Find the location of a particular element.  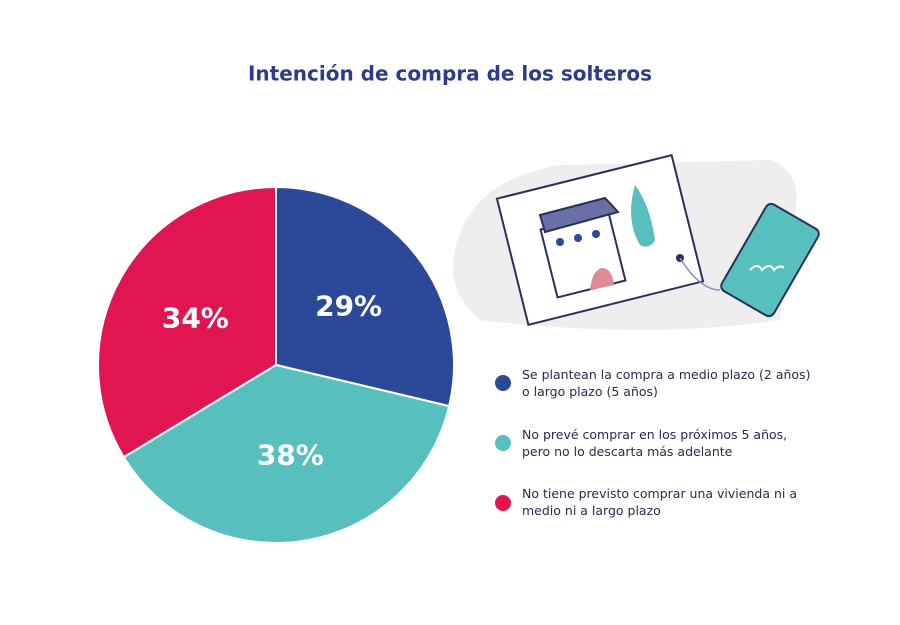

data-label: 34% is located at coordinates (195, 318).